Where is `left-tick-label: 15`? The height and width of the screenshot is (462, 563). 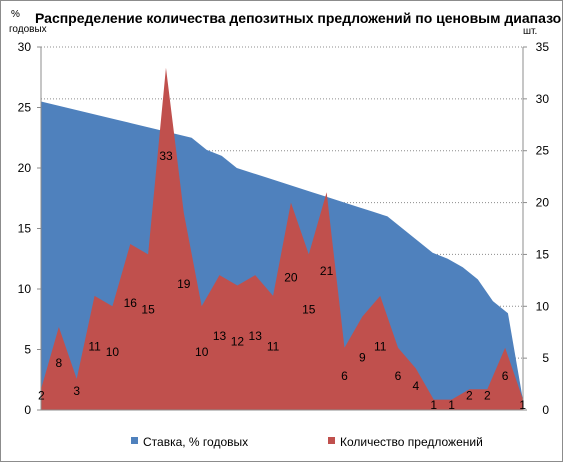 left-tick-label: 15 is located at coordinates (25, 229).